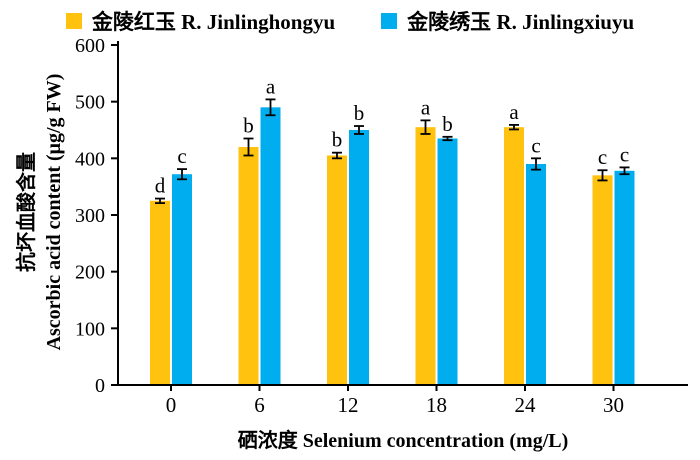  Describe the element at coordinates (90, 329) in the screenshot. I see `y-tick-label: 100` at that location.